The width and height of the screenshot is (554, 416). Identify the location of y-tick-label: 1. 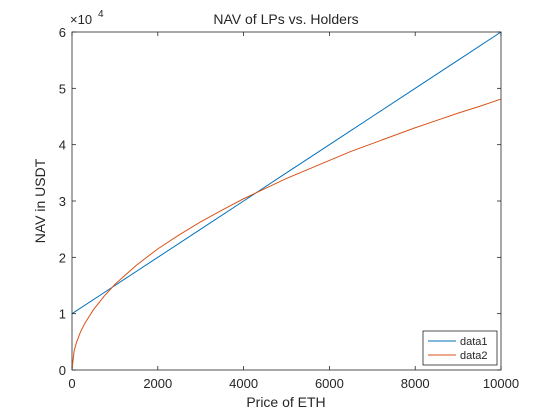
(62, 314).